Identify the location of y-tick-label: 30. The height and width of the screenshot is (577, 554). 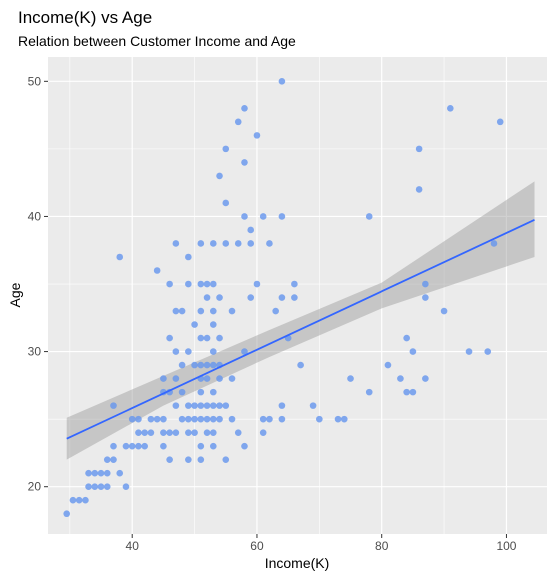
(35, 352).